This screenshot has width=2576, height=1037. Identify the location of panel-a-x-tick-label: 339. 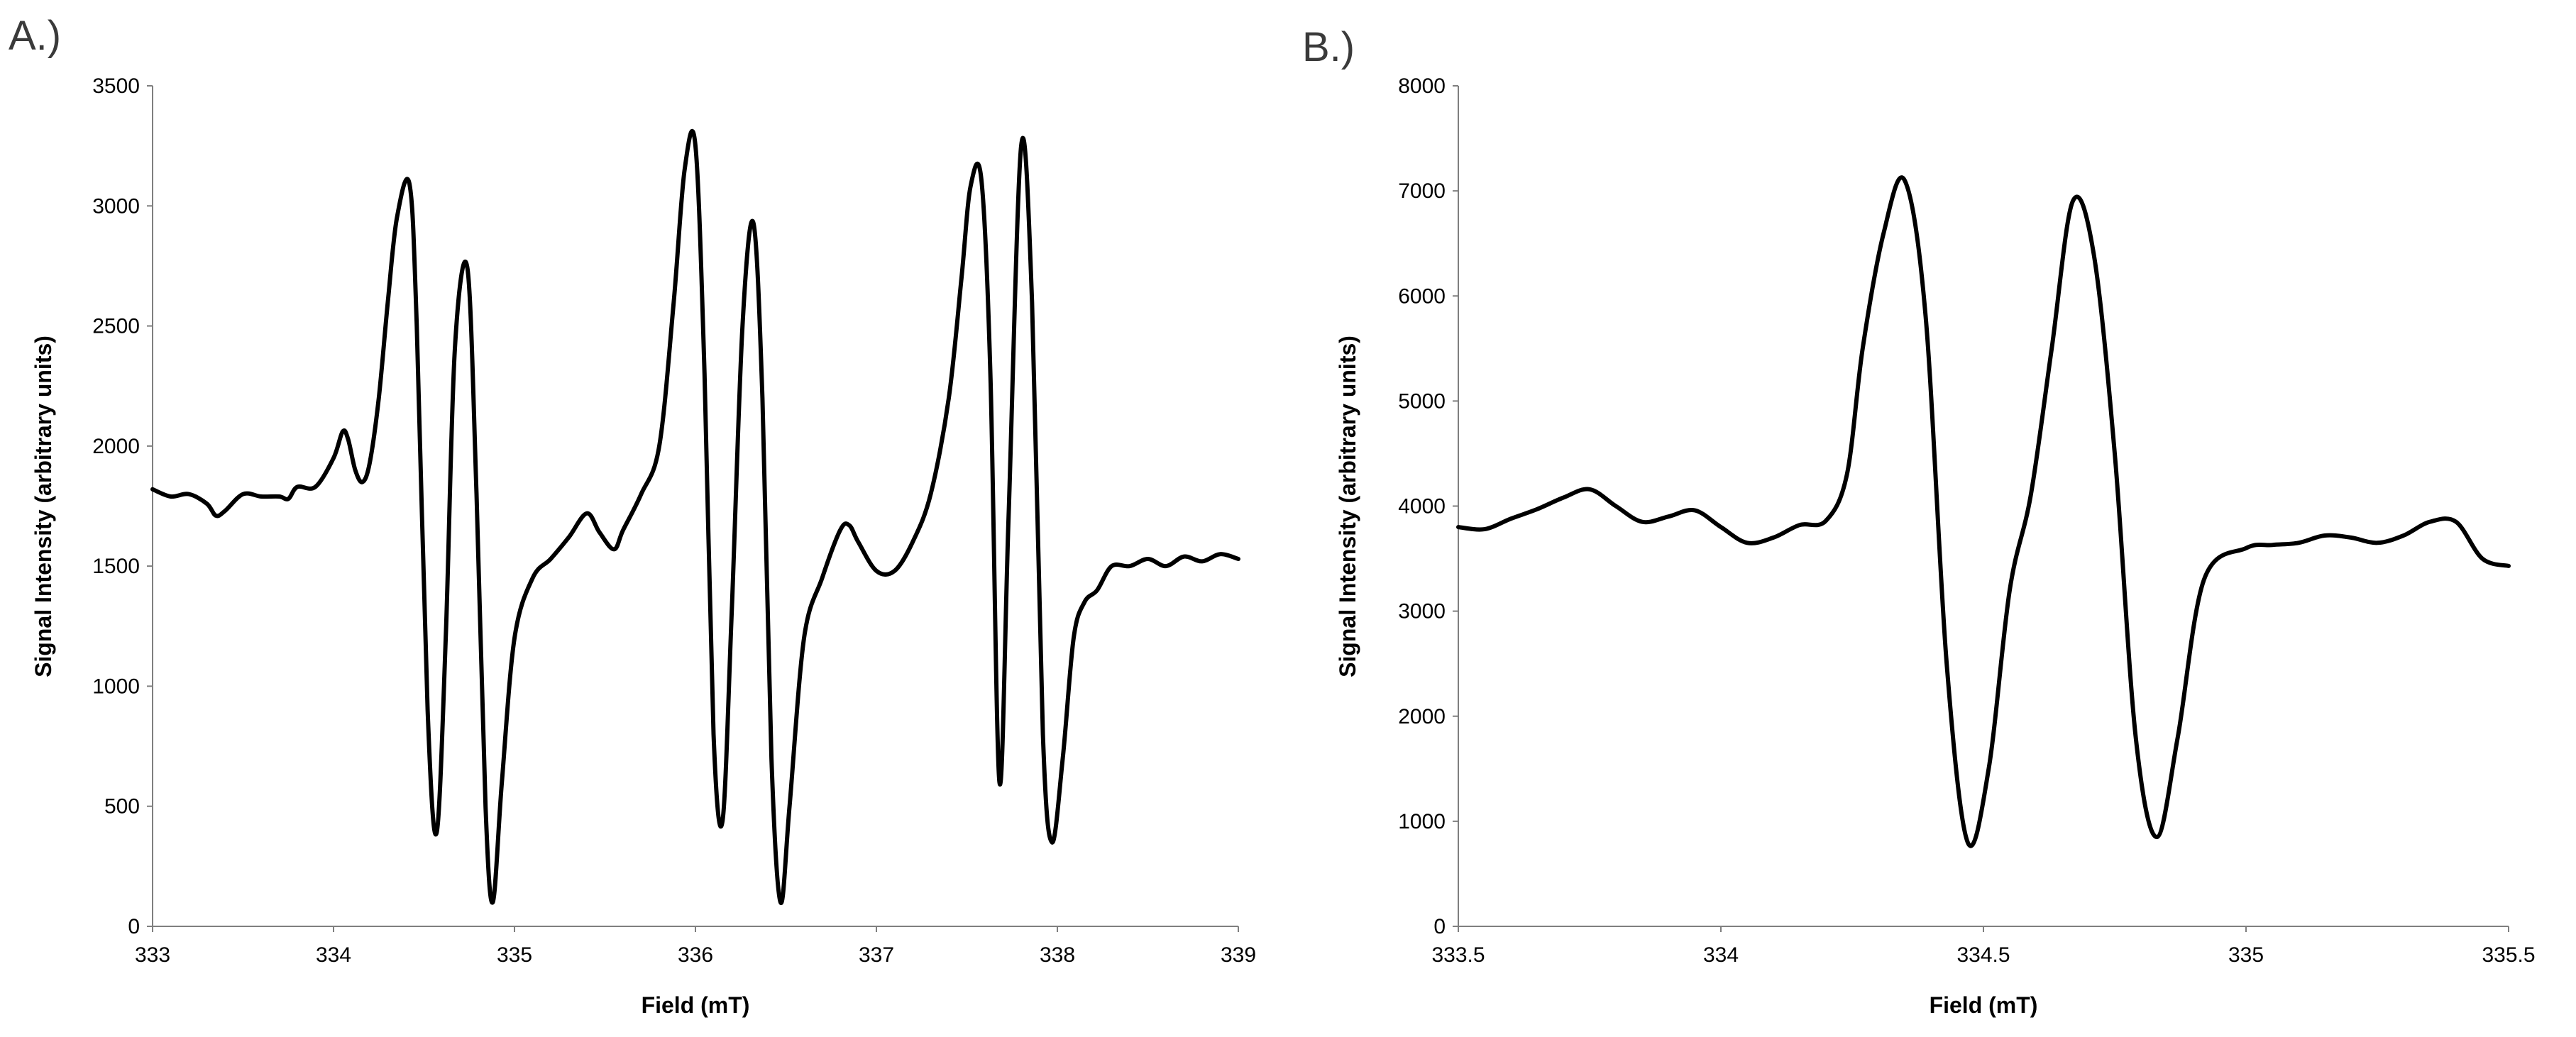
(1238, 955).